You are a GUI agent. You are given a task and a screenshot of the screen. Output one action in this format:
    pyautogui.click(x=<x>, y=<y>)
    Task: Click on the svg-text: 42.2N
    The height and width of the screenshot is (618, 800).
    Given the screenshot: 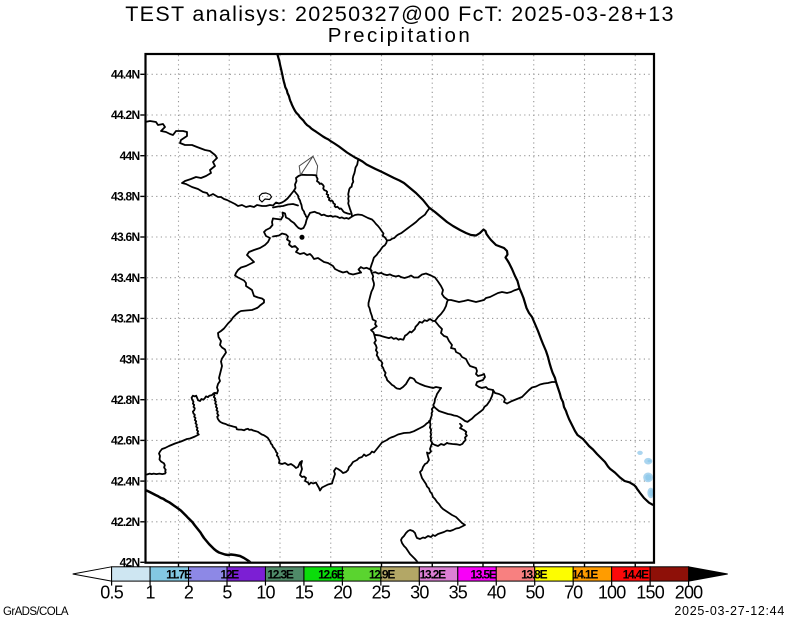 What is the action you would take?
    pyautogui.click(x=125, y=522)
    